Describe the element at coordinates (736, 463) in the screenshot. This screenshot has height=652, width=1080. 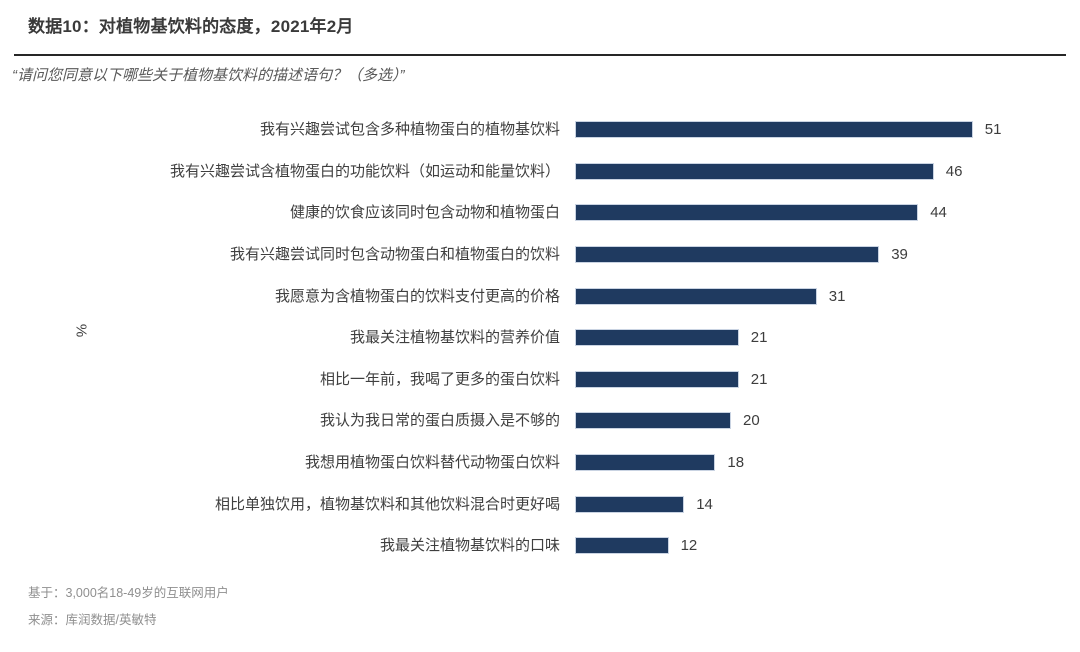
I see `value-label: 18` at that location.